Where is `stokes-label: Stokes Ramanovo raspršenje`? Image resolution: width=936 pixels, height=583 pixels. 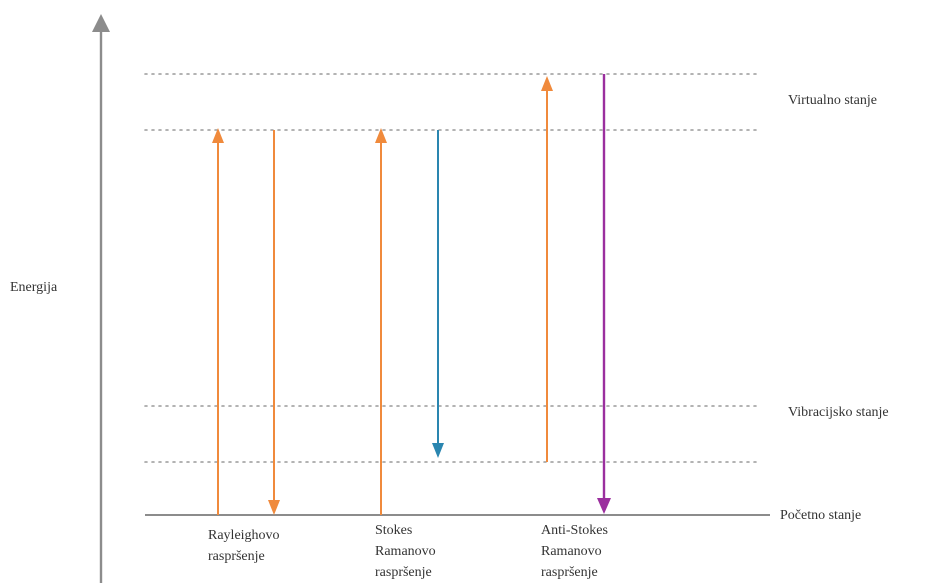 stokes-label: Stokes Ramanovo raspršenje is located at coordinates (407, 551).